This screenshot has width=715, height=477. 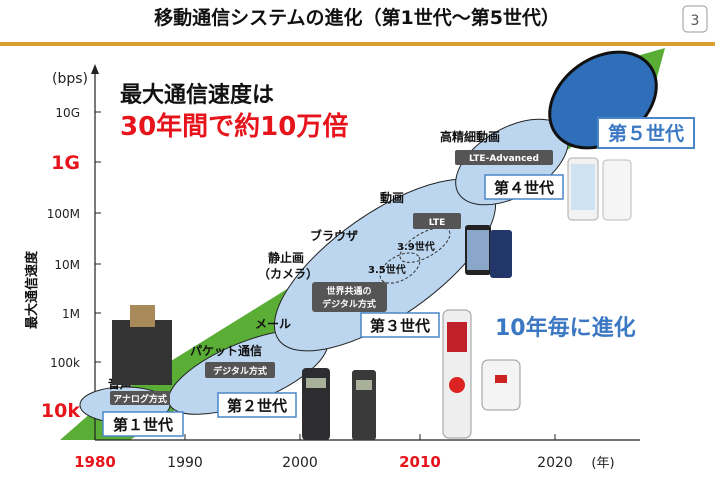 What do you see at coordinates (416, 246) in the screenshot?
I see `gen39-label: 3.9世代` at bounding box center [416, 246].